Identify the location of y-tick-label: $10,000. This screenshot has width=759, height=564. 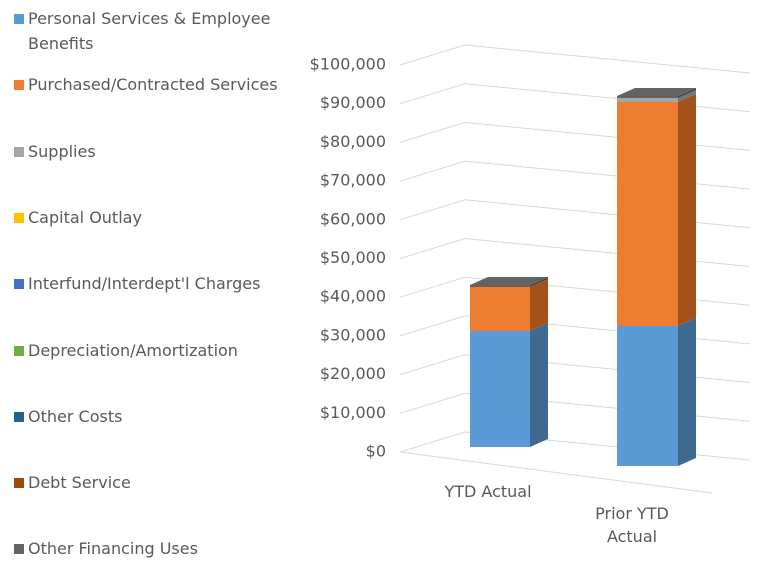
(353, 412).